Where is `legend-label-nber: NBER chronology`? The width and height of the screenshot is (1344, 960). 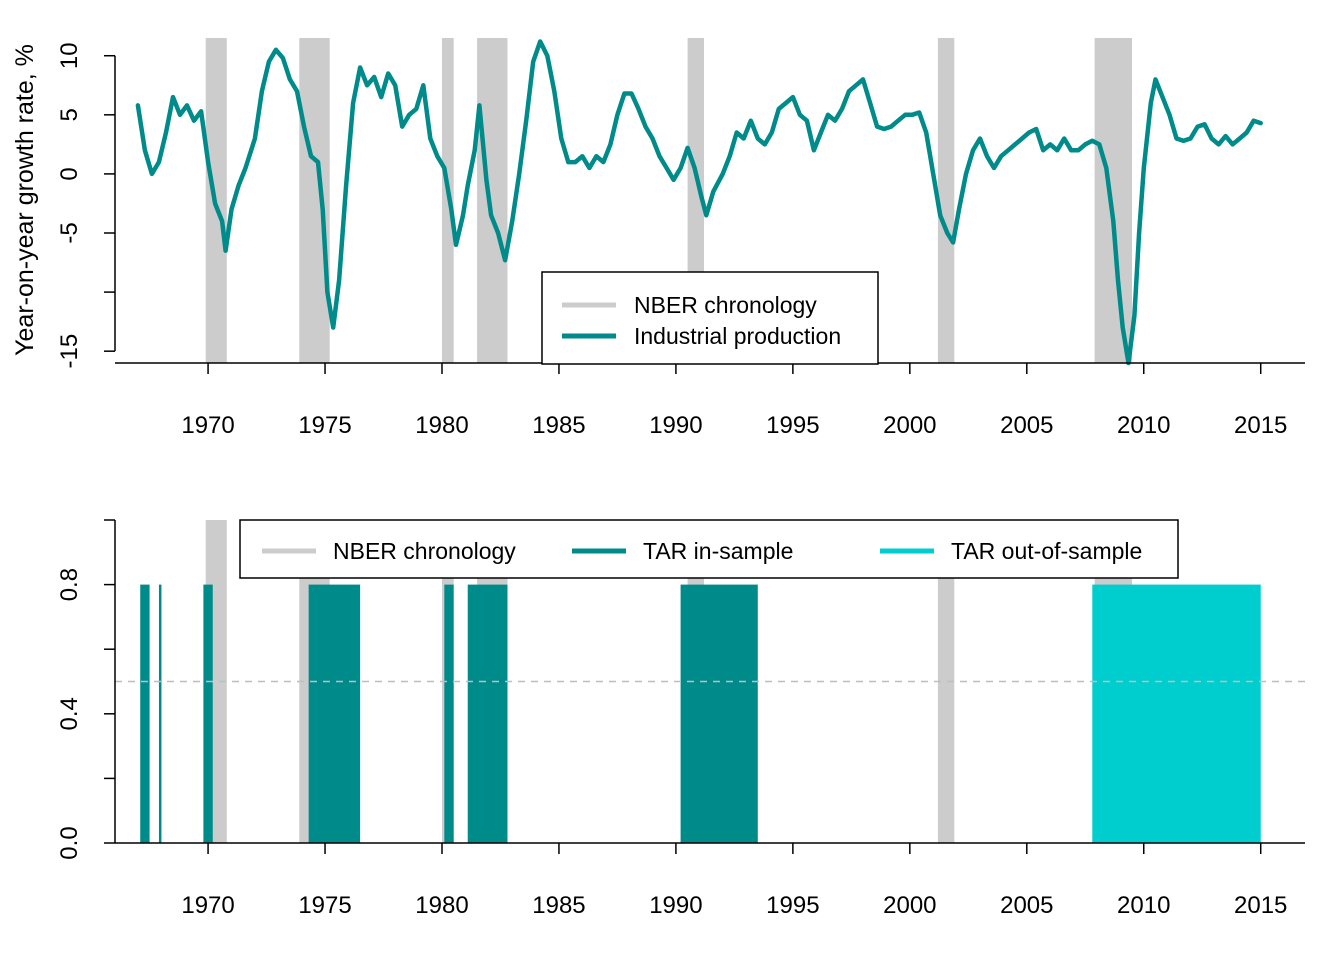 legend-label-nber: NBER chronology is located at coordinates (725, 305).